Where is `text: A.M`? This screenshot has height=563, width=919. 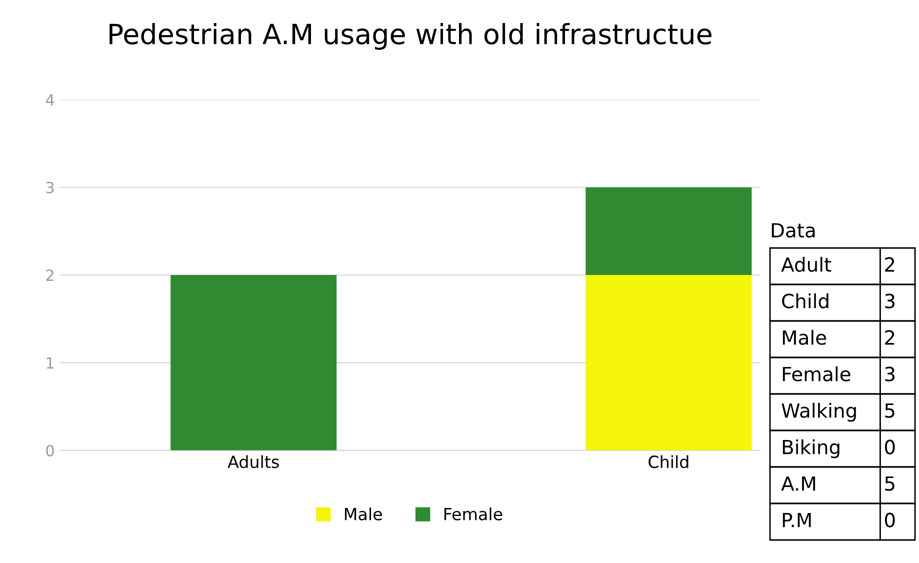
text: A.M is located at coordinates (798, 483).